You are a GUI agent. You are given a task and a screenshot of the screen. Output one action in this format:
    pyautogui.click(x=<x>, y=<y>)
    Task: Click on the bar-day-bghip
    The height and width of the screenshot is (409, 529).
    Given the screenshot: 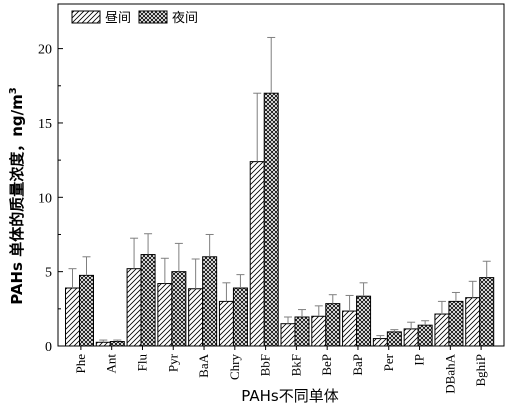 What is the action you would take?
    pyautogui.click(x=473, y=322)
    